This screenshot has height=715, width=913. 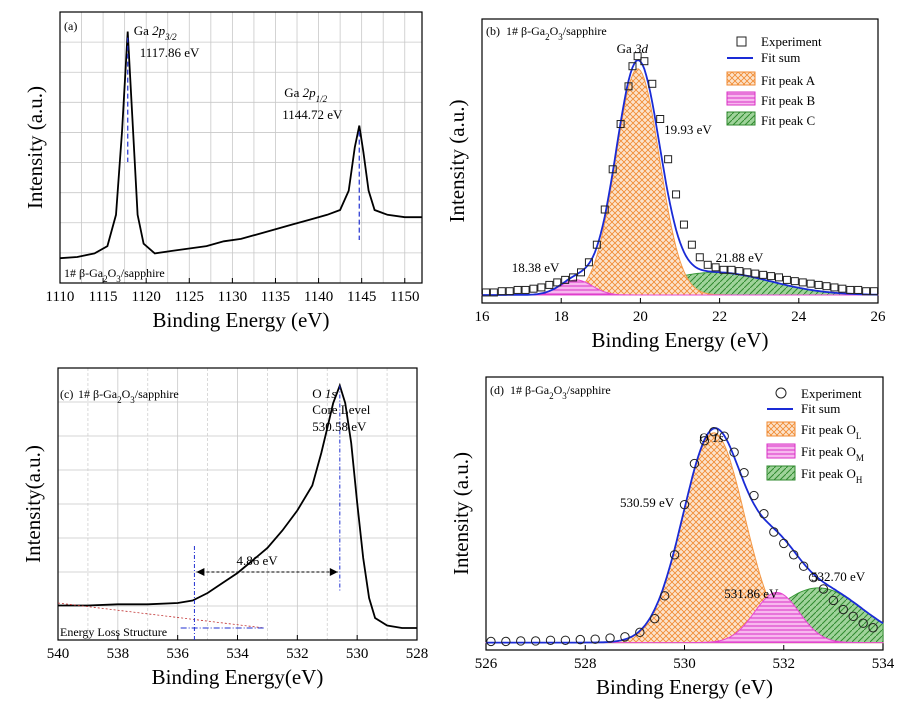 I want to click on x-tick-label: 534, so click(x=883, y=664).